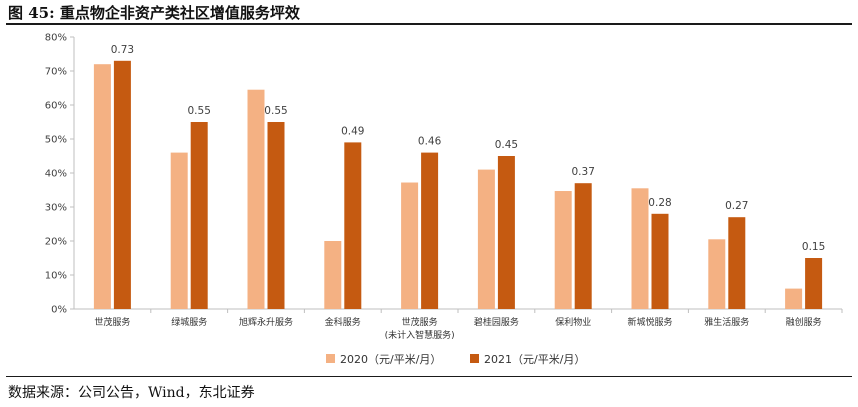 The width and height of the screenshot is (858, 407). I want to click on title-rule, so click(429, 24).